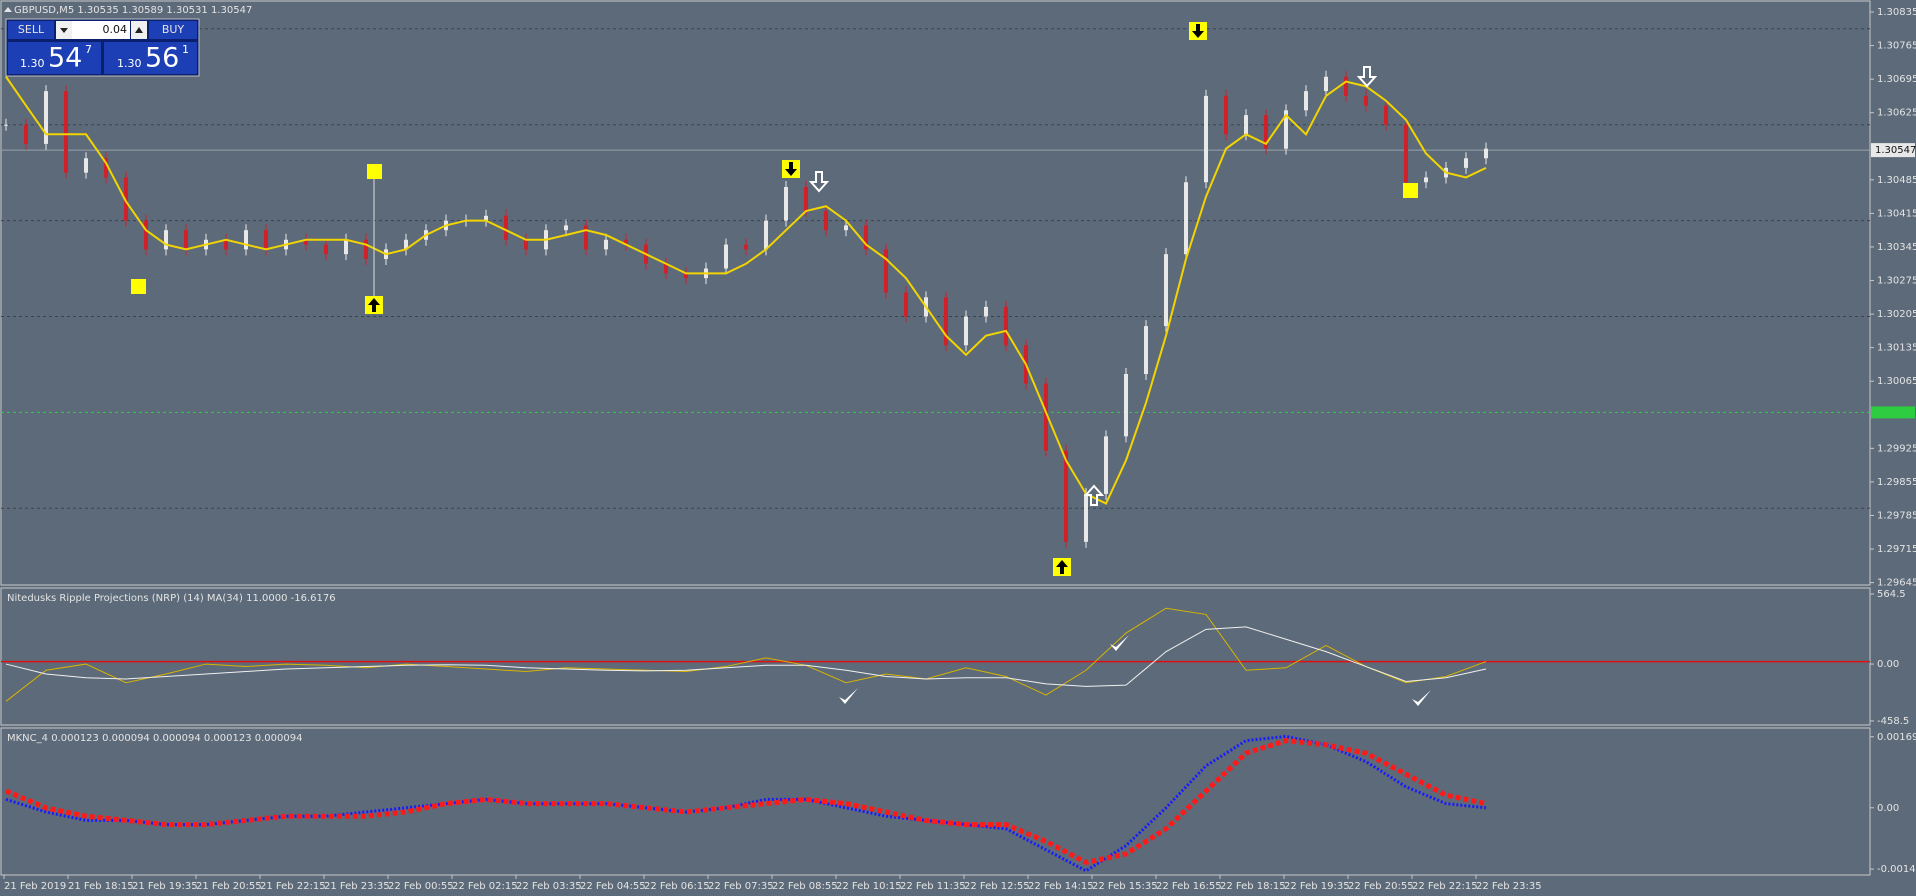  I want to click on x-tick-label: 22 Feb 14:15, so click(1061, 886).